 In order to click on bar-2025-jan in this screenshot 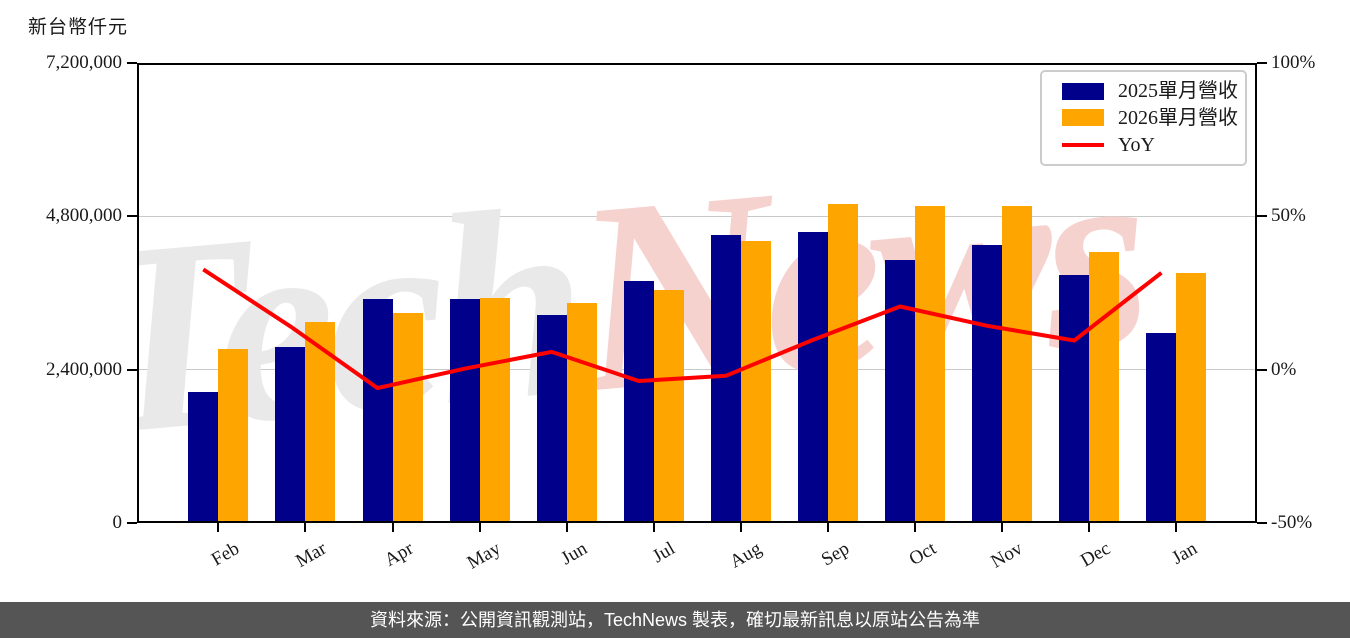, I will do `click(1161, 428)`.